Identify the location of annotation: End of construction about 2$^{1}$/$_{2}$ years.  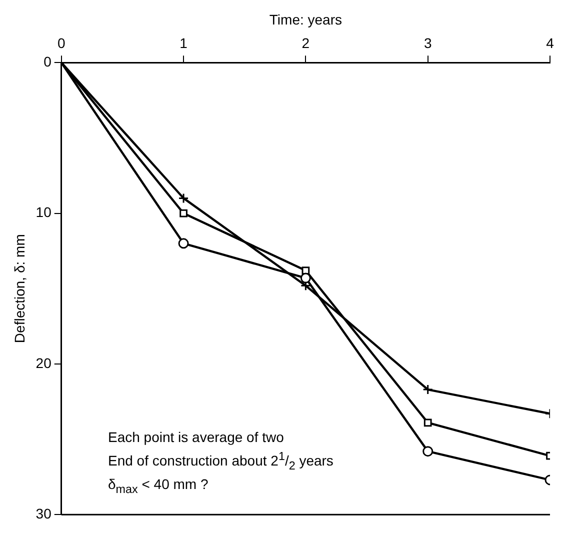
(221, 461).